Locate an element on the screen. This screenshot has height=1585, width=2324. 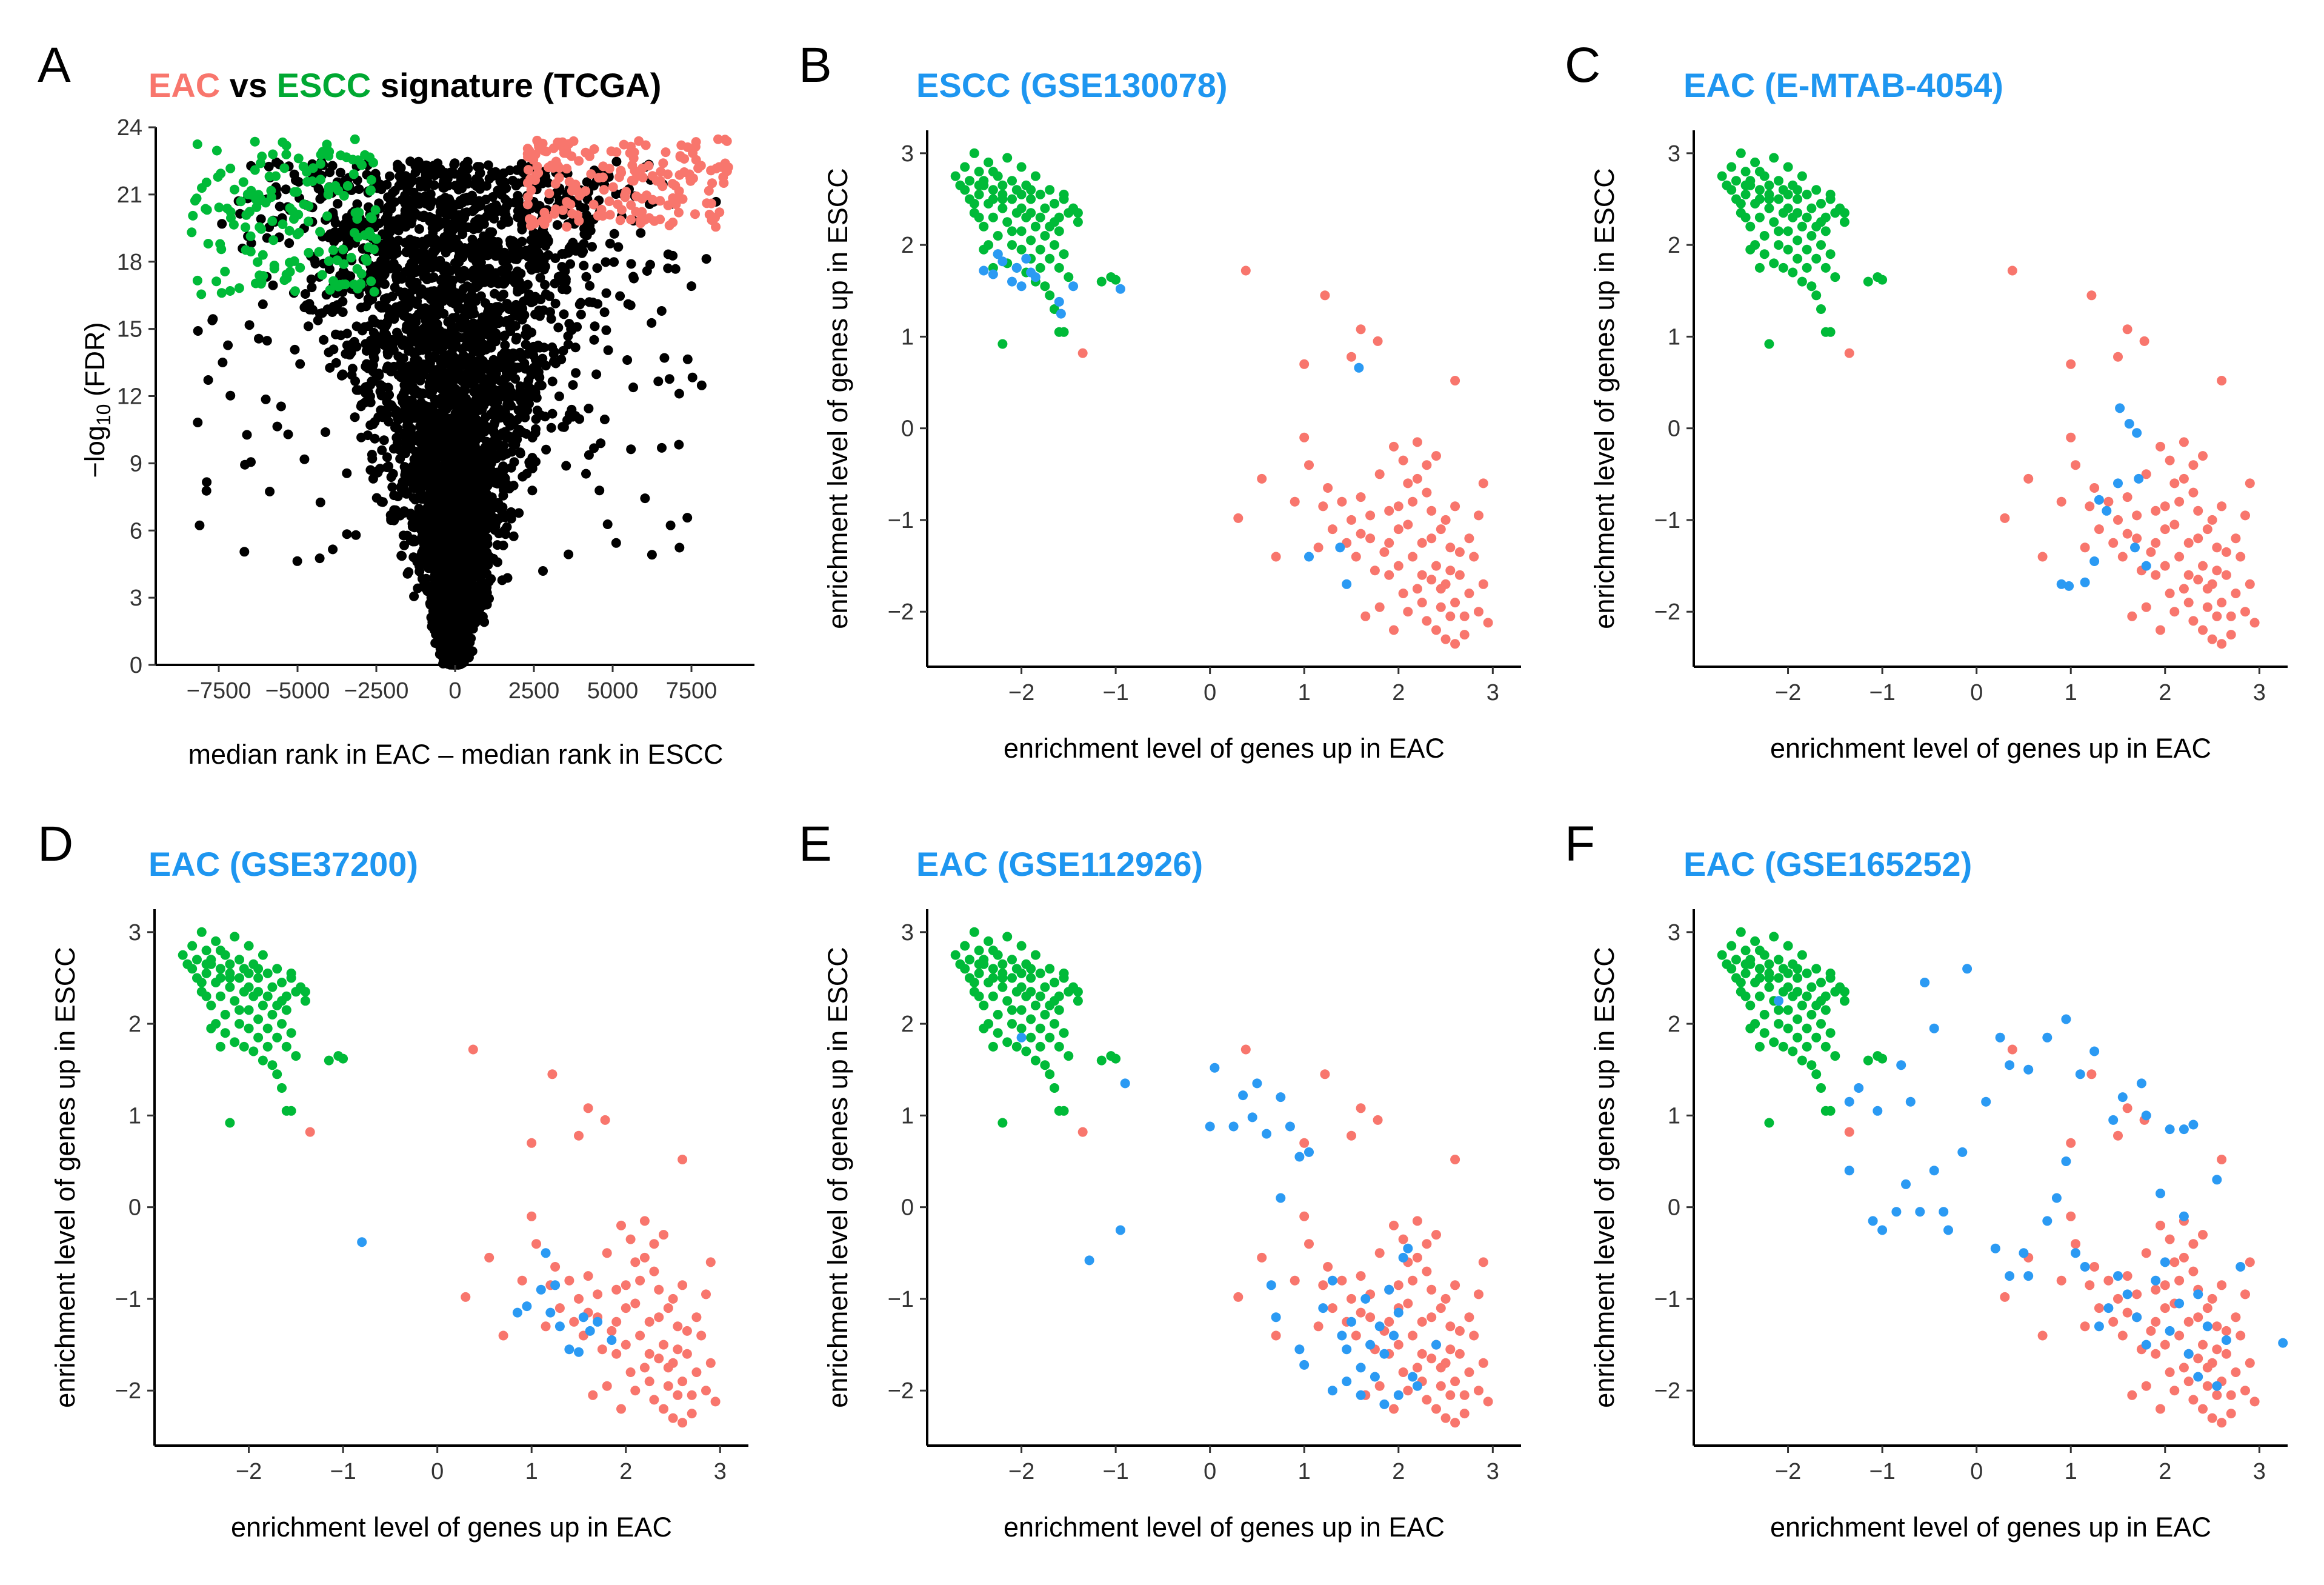
x-tick-label: −1 is located at coordinates (1882, 693).